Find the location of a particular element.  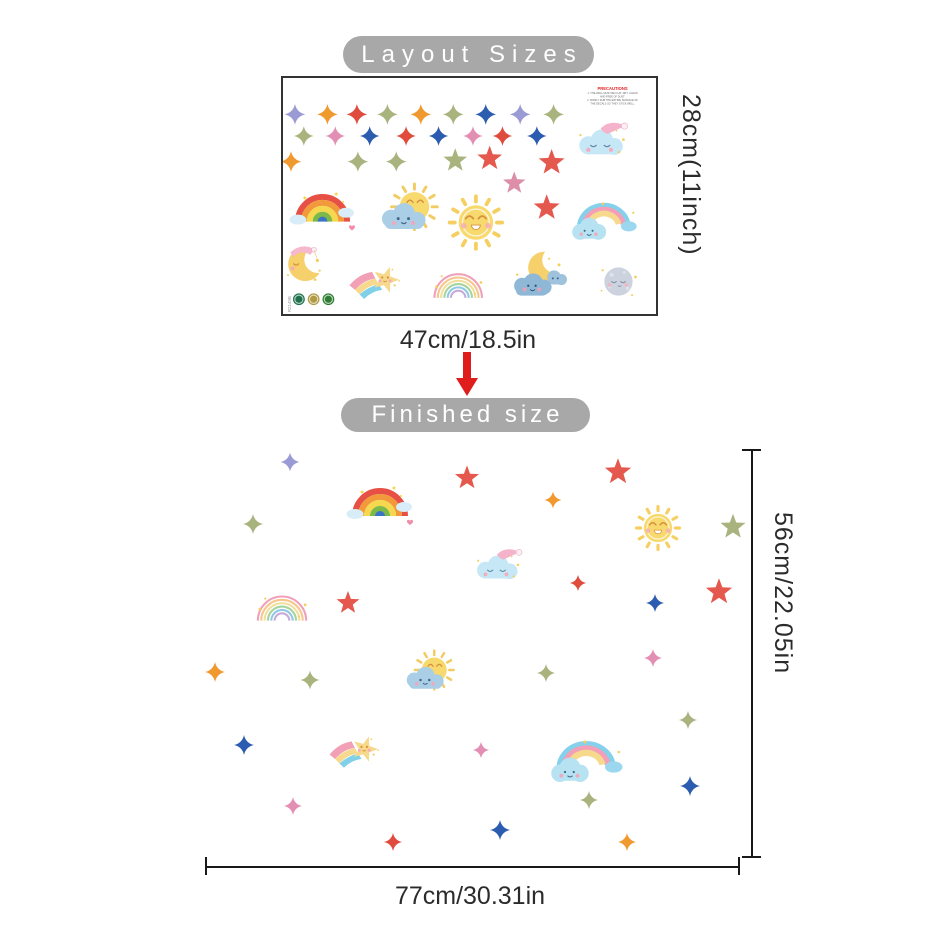

down-arrow-shaft is located at coordinates (467, 365).